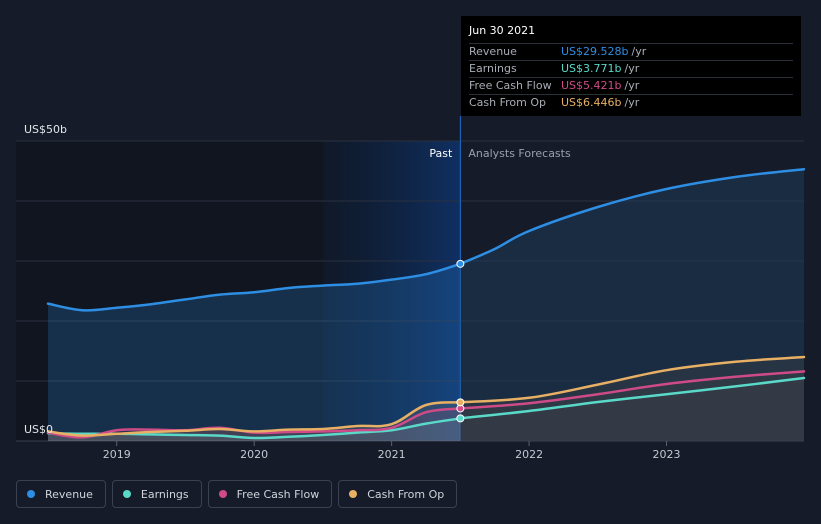  What do you see at coordinates (45, 129) in the screenshot?
I see `y-axis-label-top: US$50b` at bounding box center [45, 129].